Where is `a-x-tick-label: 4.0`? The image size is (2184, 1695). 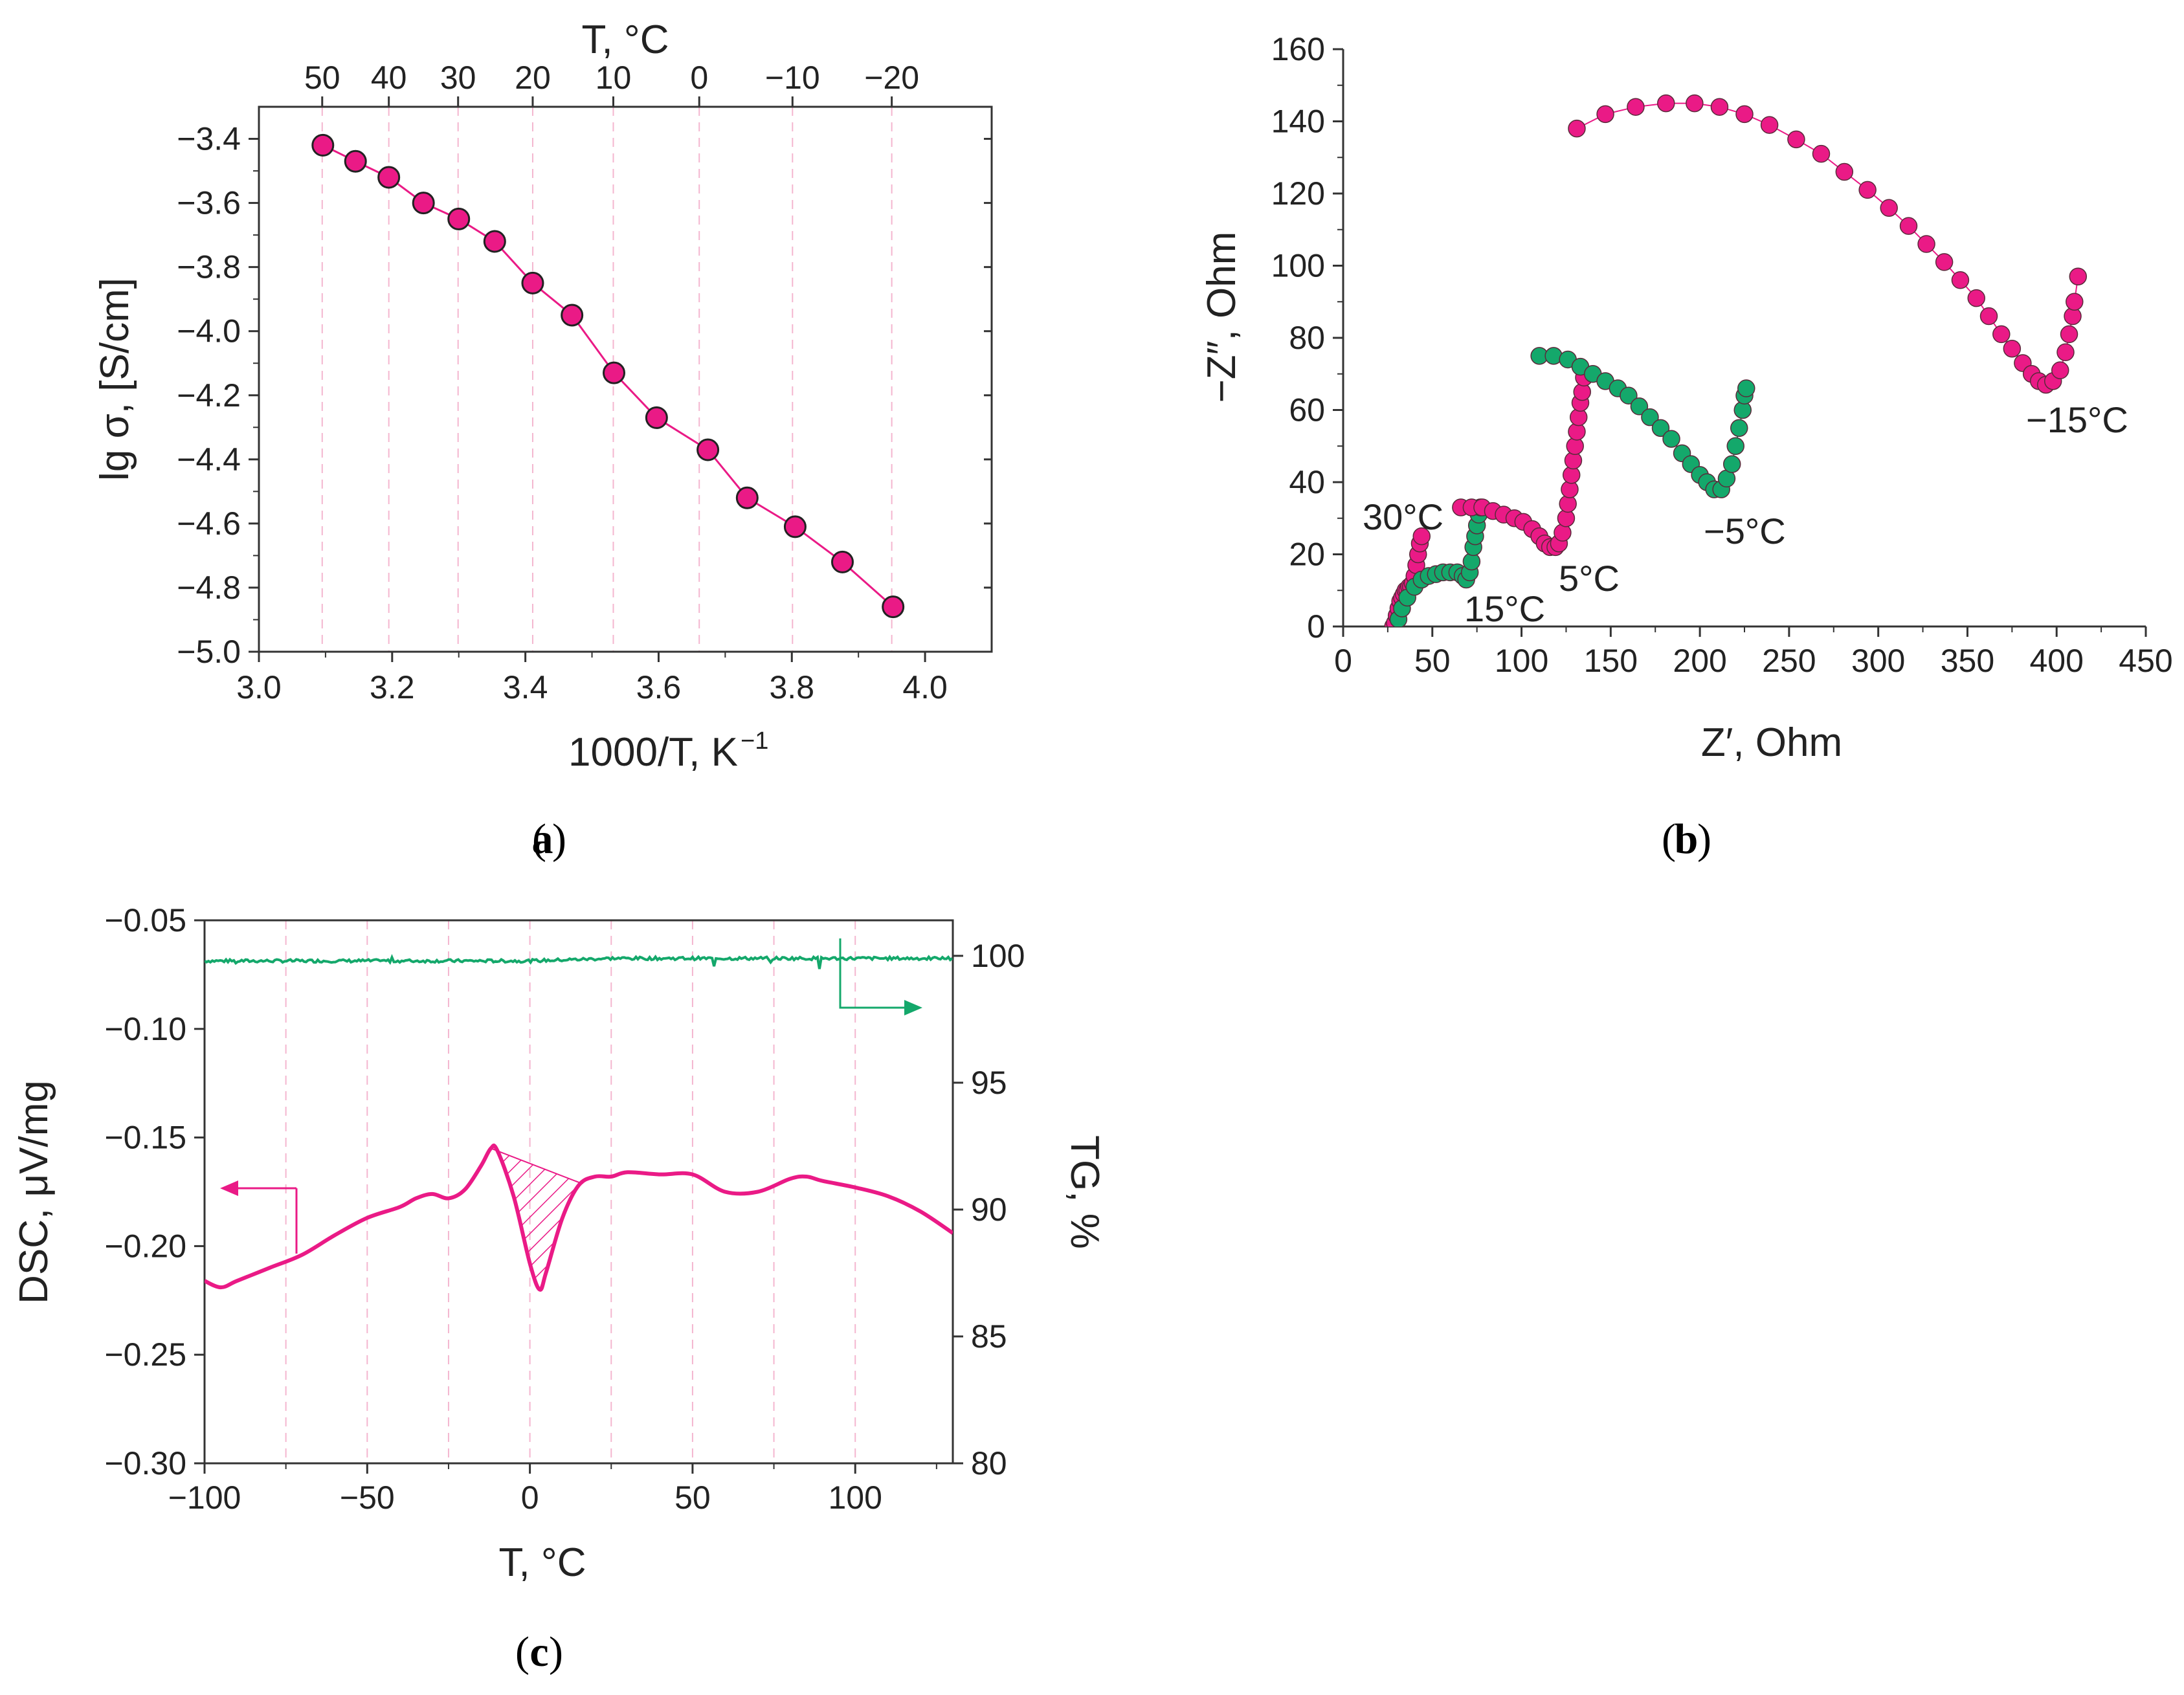
a-x-tick-label: 4.0 is located at coordinates (925, 687).